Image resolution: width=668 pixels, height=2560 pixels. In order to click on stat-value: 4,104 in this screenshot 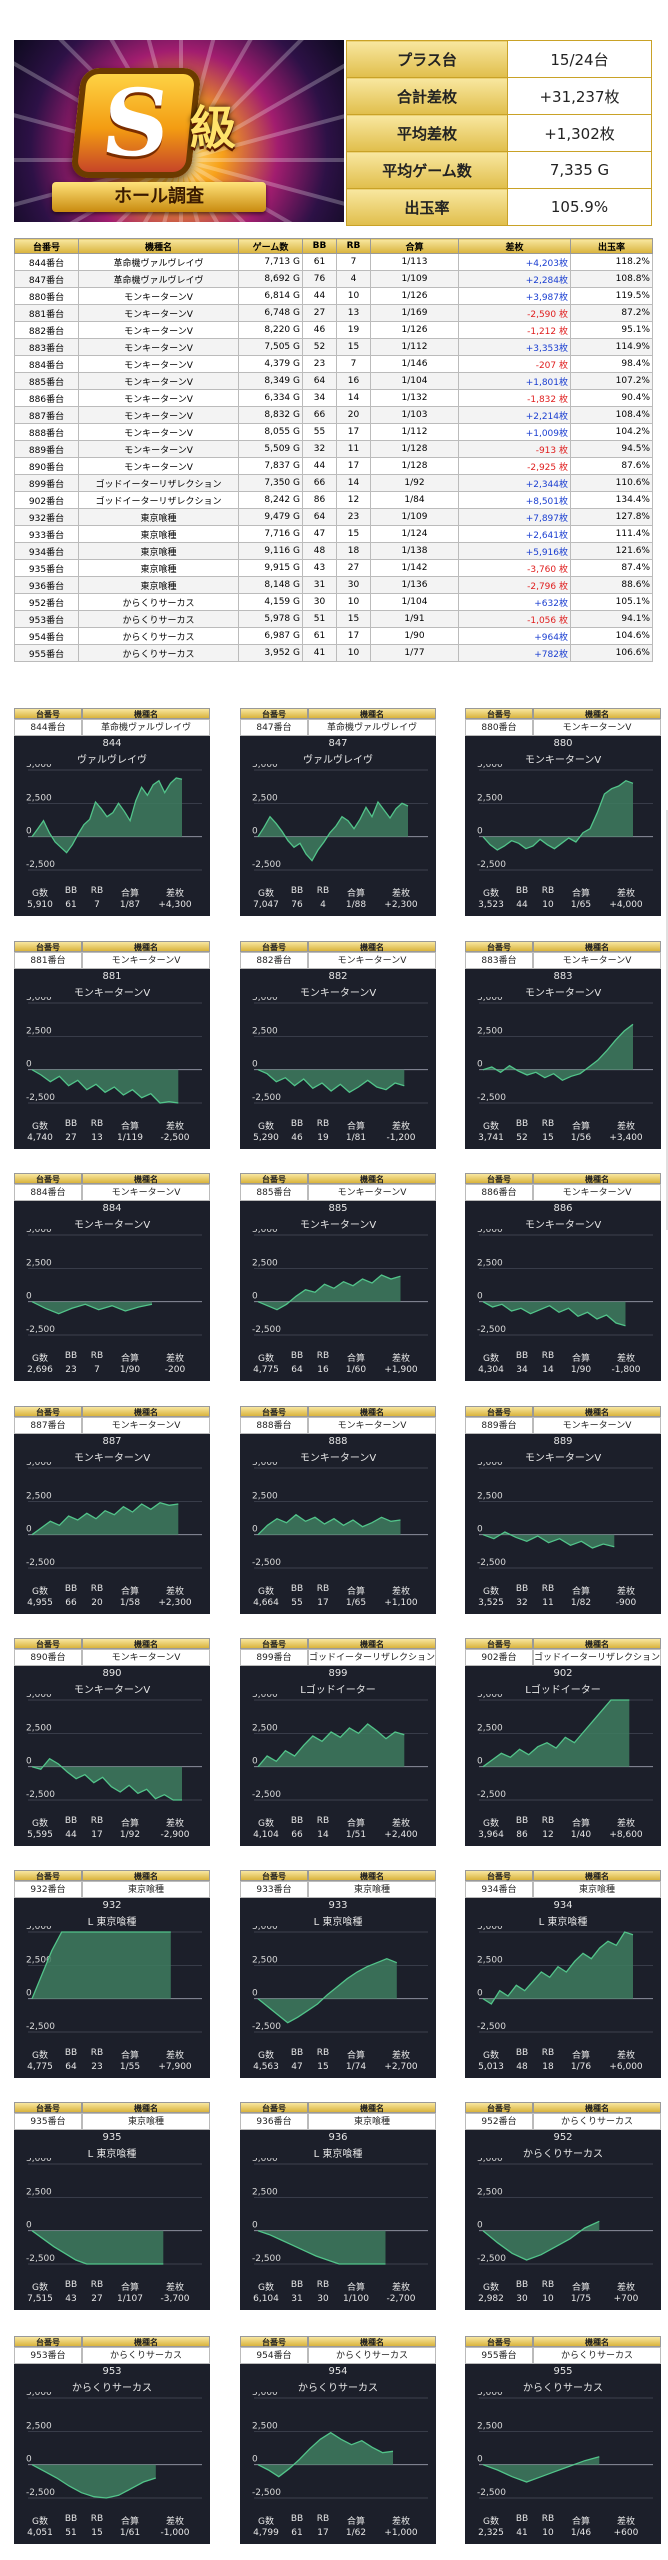, I will do `click(266, 1835)`.